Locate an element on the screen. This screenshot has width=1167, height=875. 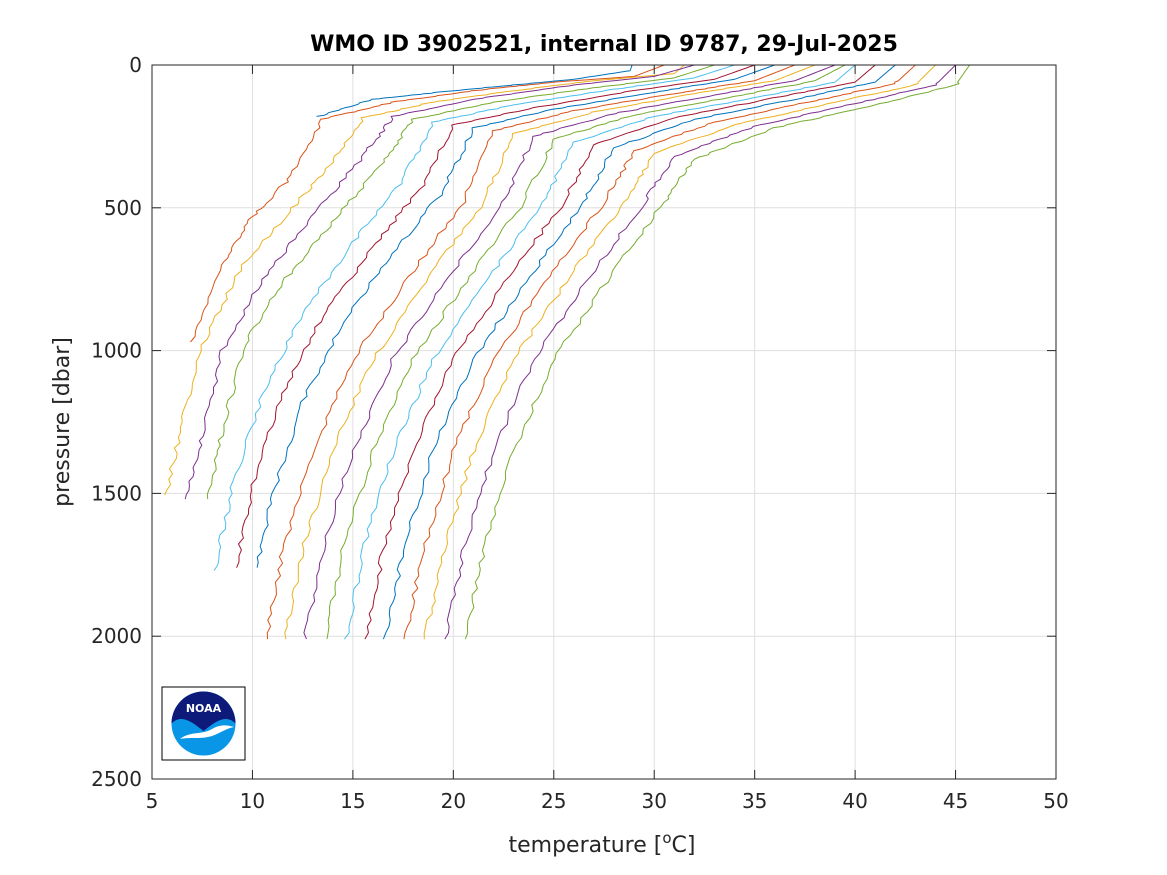
x-axis-label-suffix: C] is located at coordinates (684, 845).